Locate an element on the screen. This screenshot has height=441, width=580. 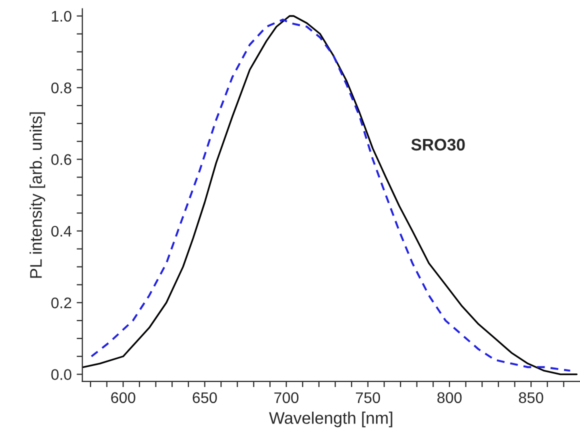
x-tick-label: 650 is located at coordinates (204, 398).